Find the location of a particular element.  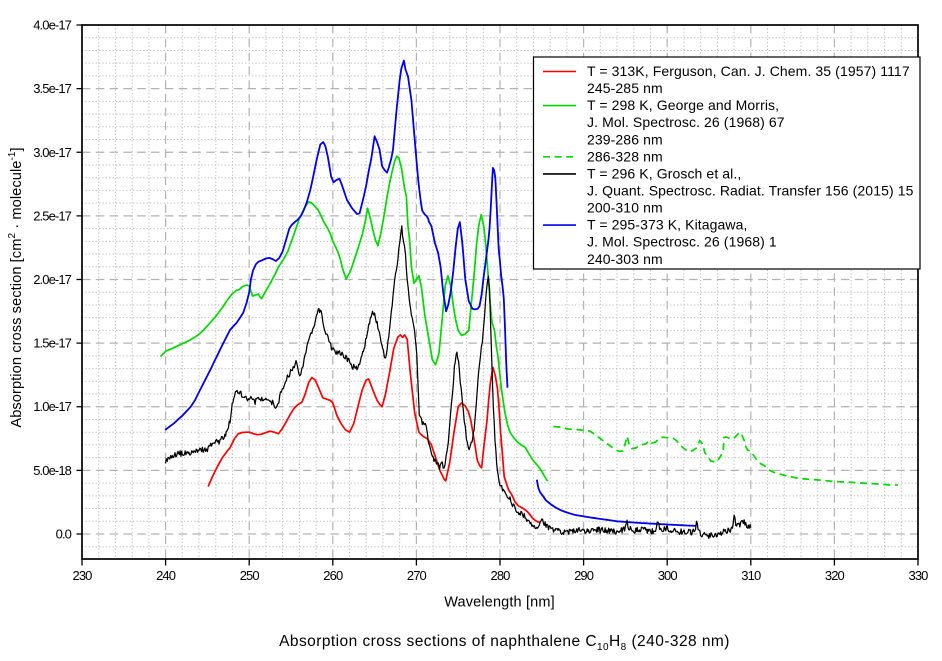

svg-text: 290 is located at coordinates (584, 575).